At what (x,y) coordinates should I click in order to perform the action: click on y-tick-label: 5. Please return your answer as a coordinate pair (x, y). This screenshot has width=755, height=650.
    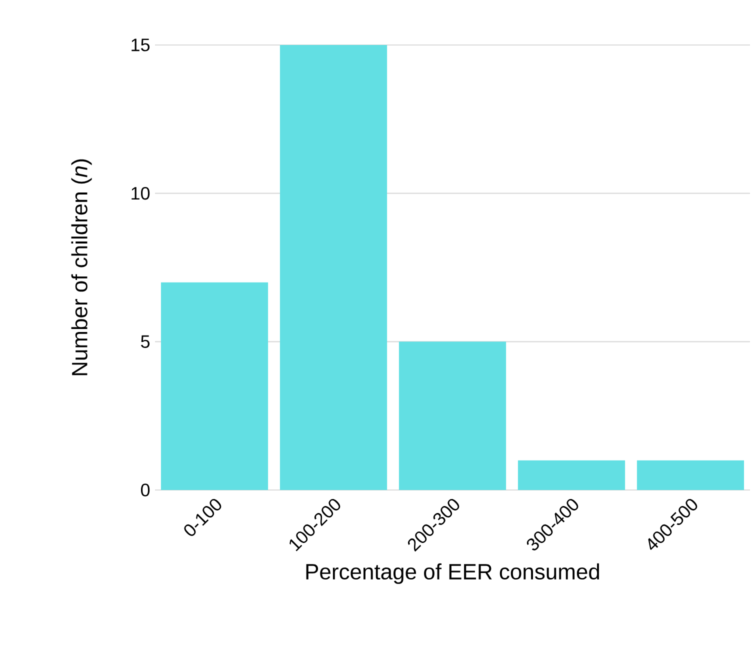
    Looking at the image, I should click on (145, 341).